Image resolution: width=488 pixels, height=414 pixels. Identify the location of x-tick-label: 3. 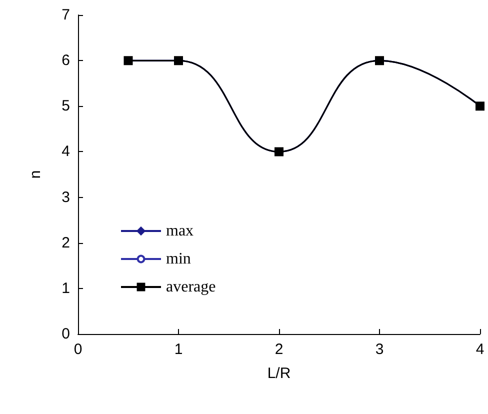
(379, 349).